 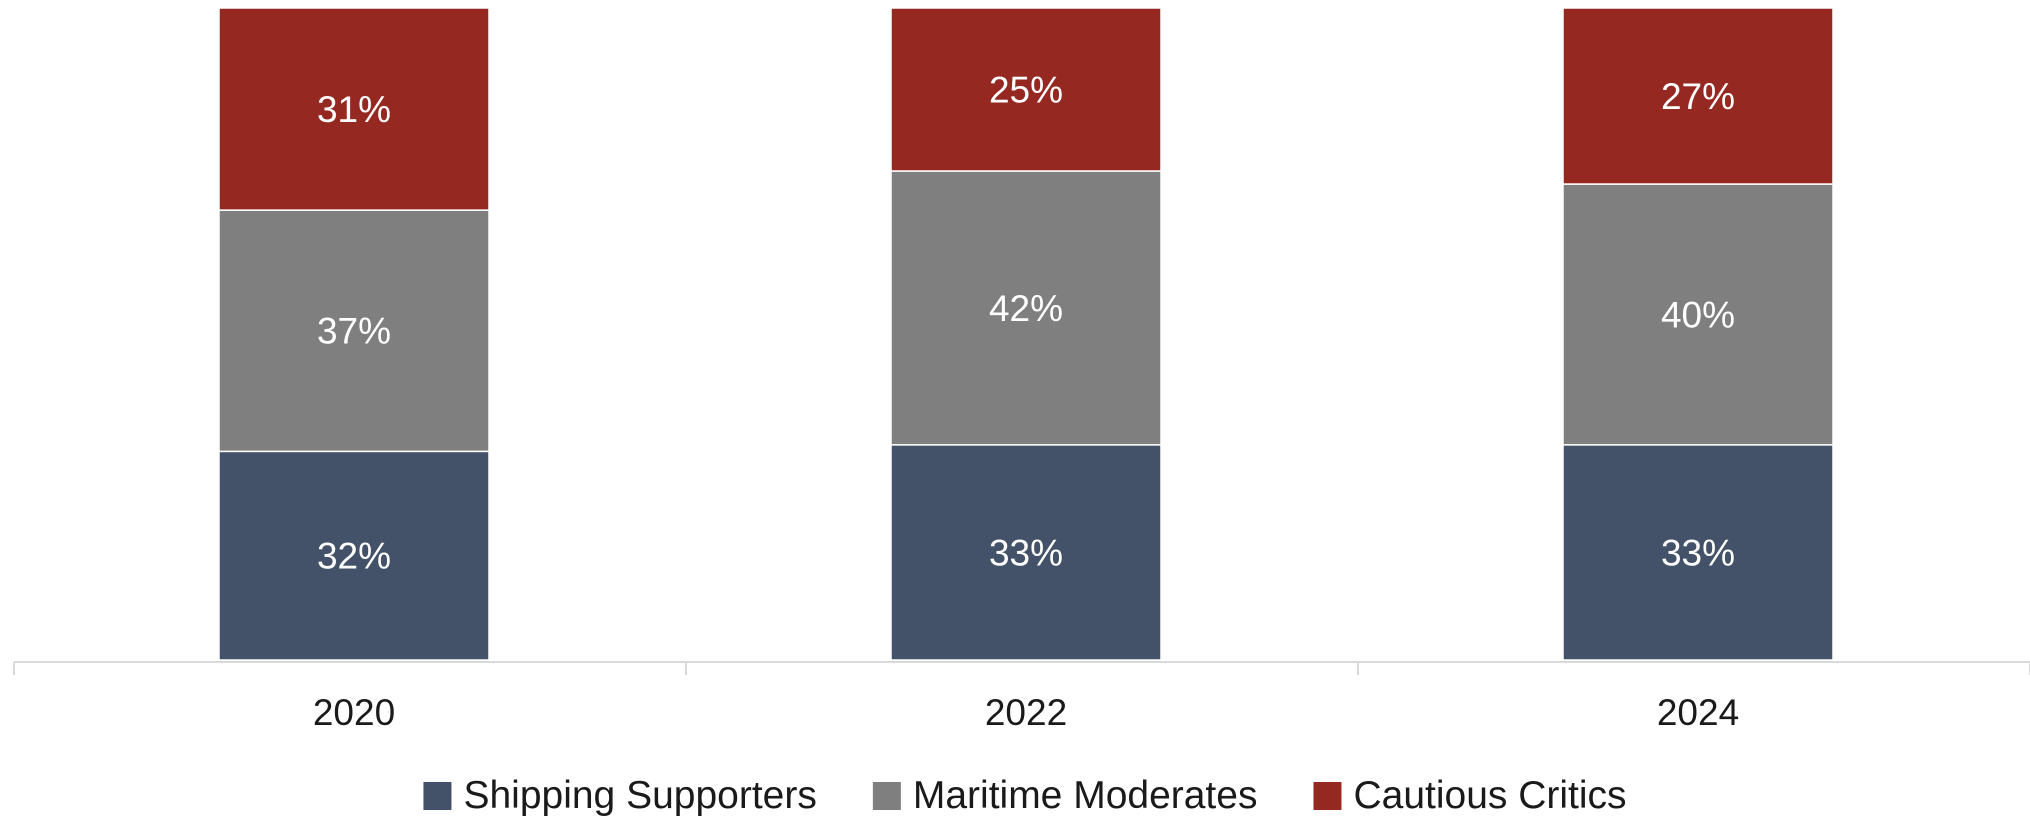 I want to click on legend-item-maritime-moderates: Maritime Moderates, so click(x=1065, y=795).